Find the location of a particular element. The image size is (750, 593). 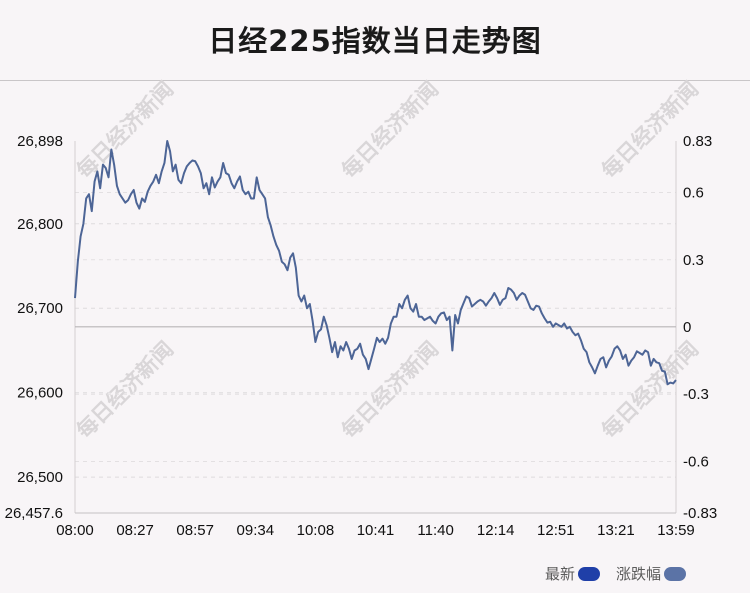

legend-label-latest: 最新 is located at coordinates (559, 574).